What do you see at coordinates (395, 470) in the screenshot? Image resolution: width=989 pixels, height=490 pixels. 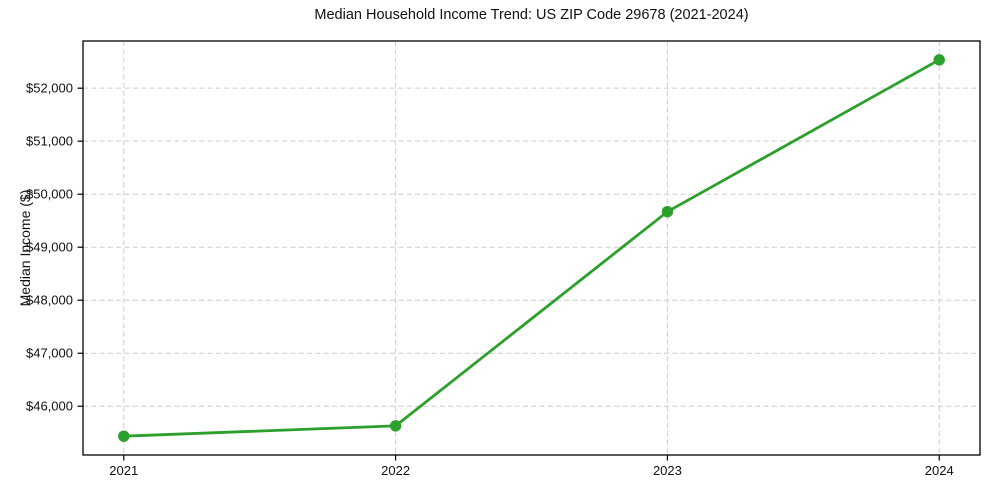 I see `x-tick-label: 2022` at bounding box center [395, 470].